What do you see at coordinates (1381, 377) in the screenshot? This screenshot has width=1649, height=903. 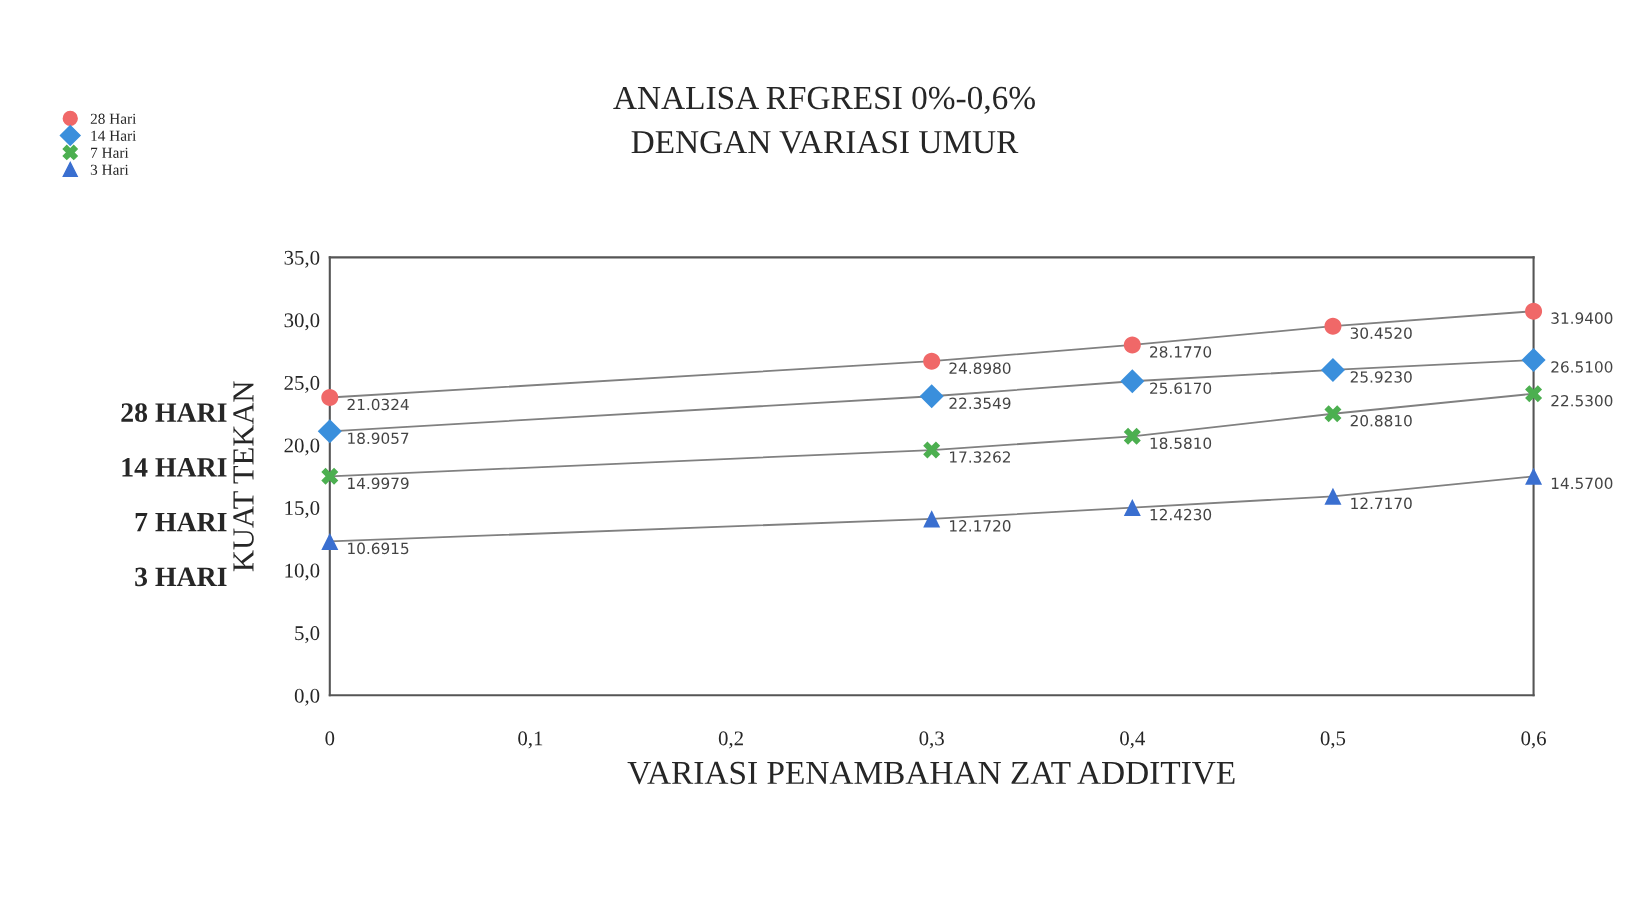 I see `annotation: 25.9230` at bounding box center [1381, 377].